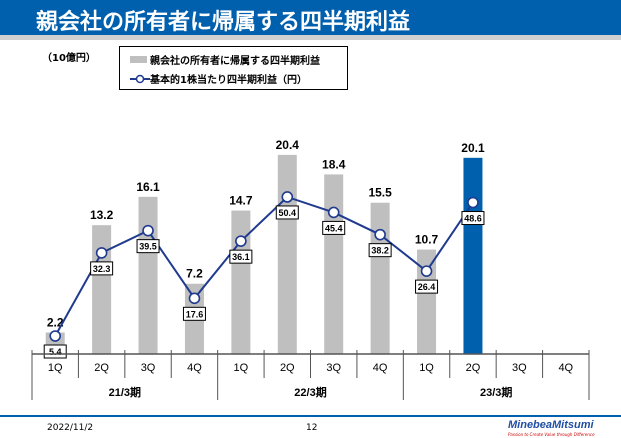 Image resolution: width=621 pixels, height=438 pixels. Describe the element at coordinates (69, 58) in the screenshot. I see `unit-label: （10億円）` at that location.